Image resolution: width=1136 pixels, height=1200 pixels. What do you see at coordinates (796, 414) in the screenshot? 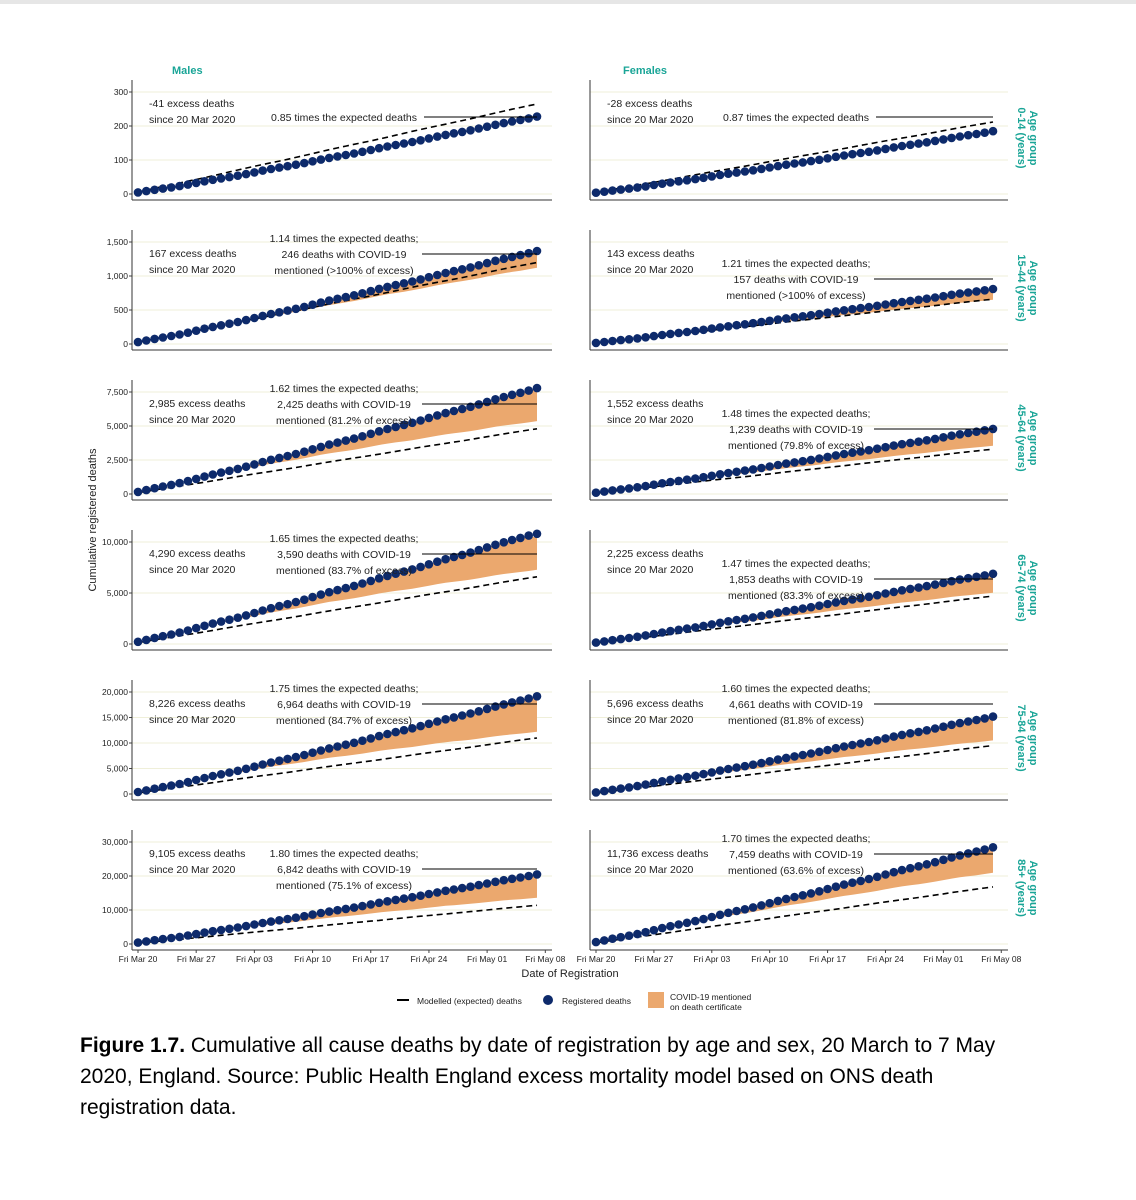
I see `ratio-label-line: 1.48 times the expected deaths;` at bounding box center [796, 414].